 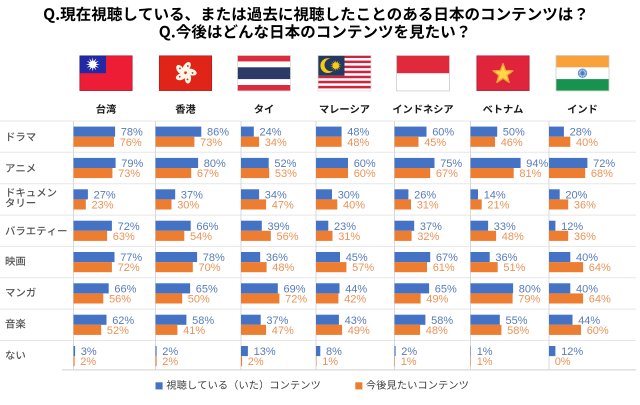 What do you see at coordinates (123, 321) in the screenshot?
I see `svg-text: 62%` at bounding box center [123, 321].